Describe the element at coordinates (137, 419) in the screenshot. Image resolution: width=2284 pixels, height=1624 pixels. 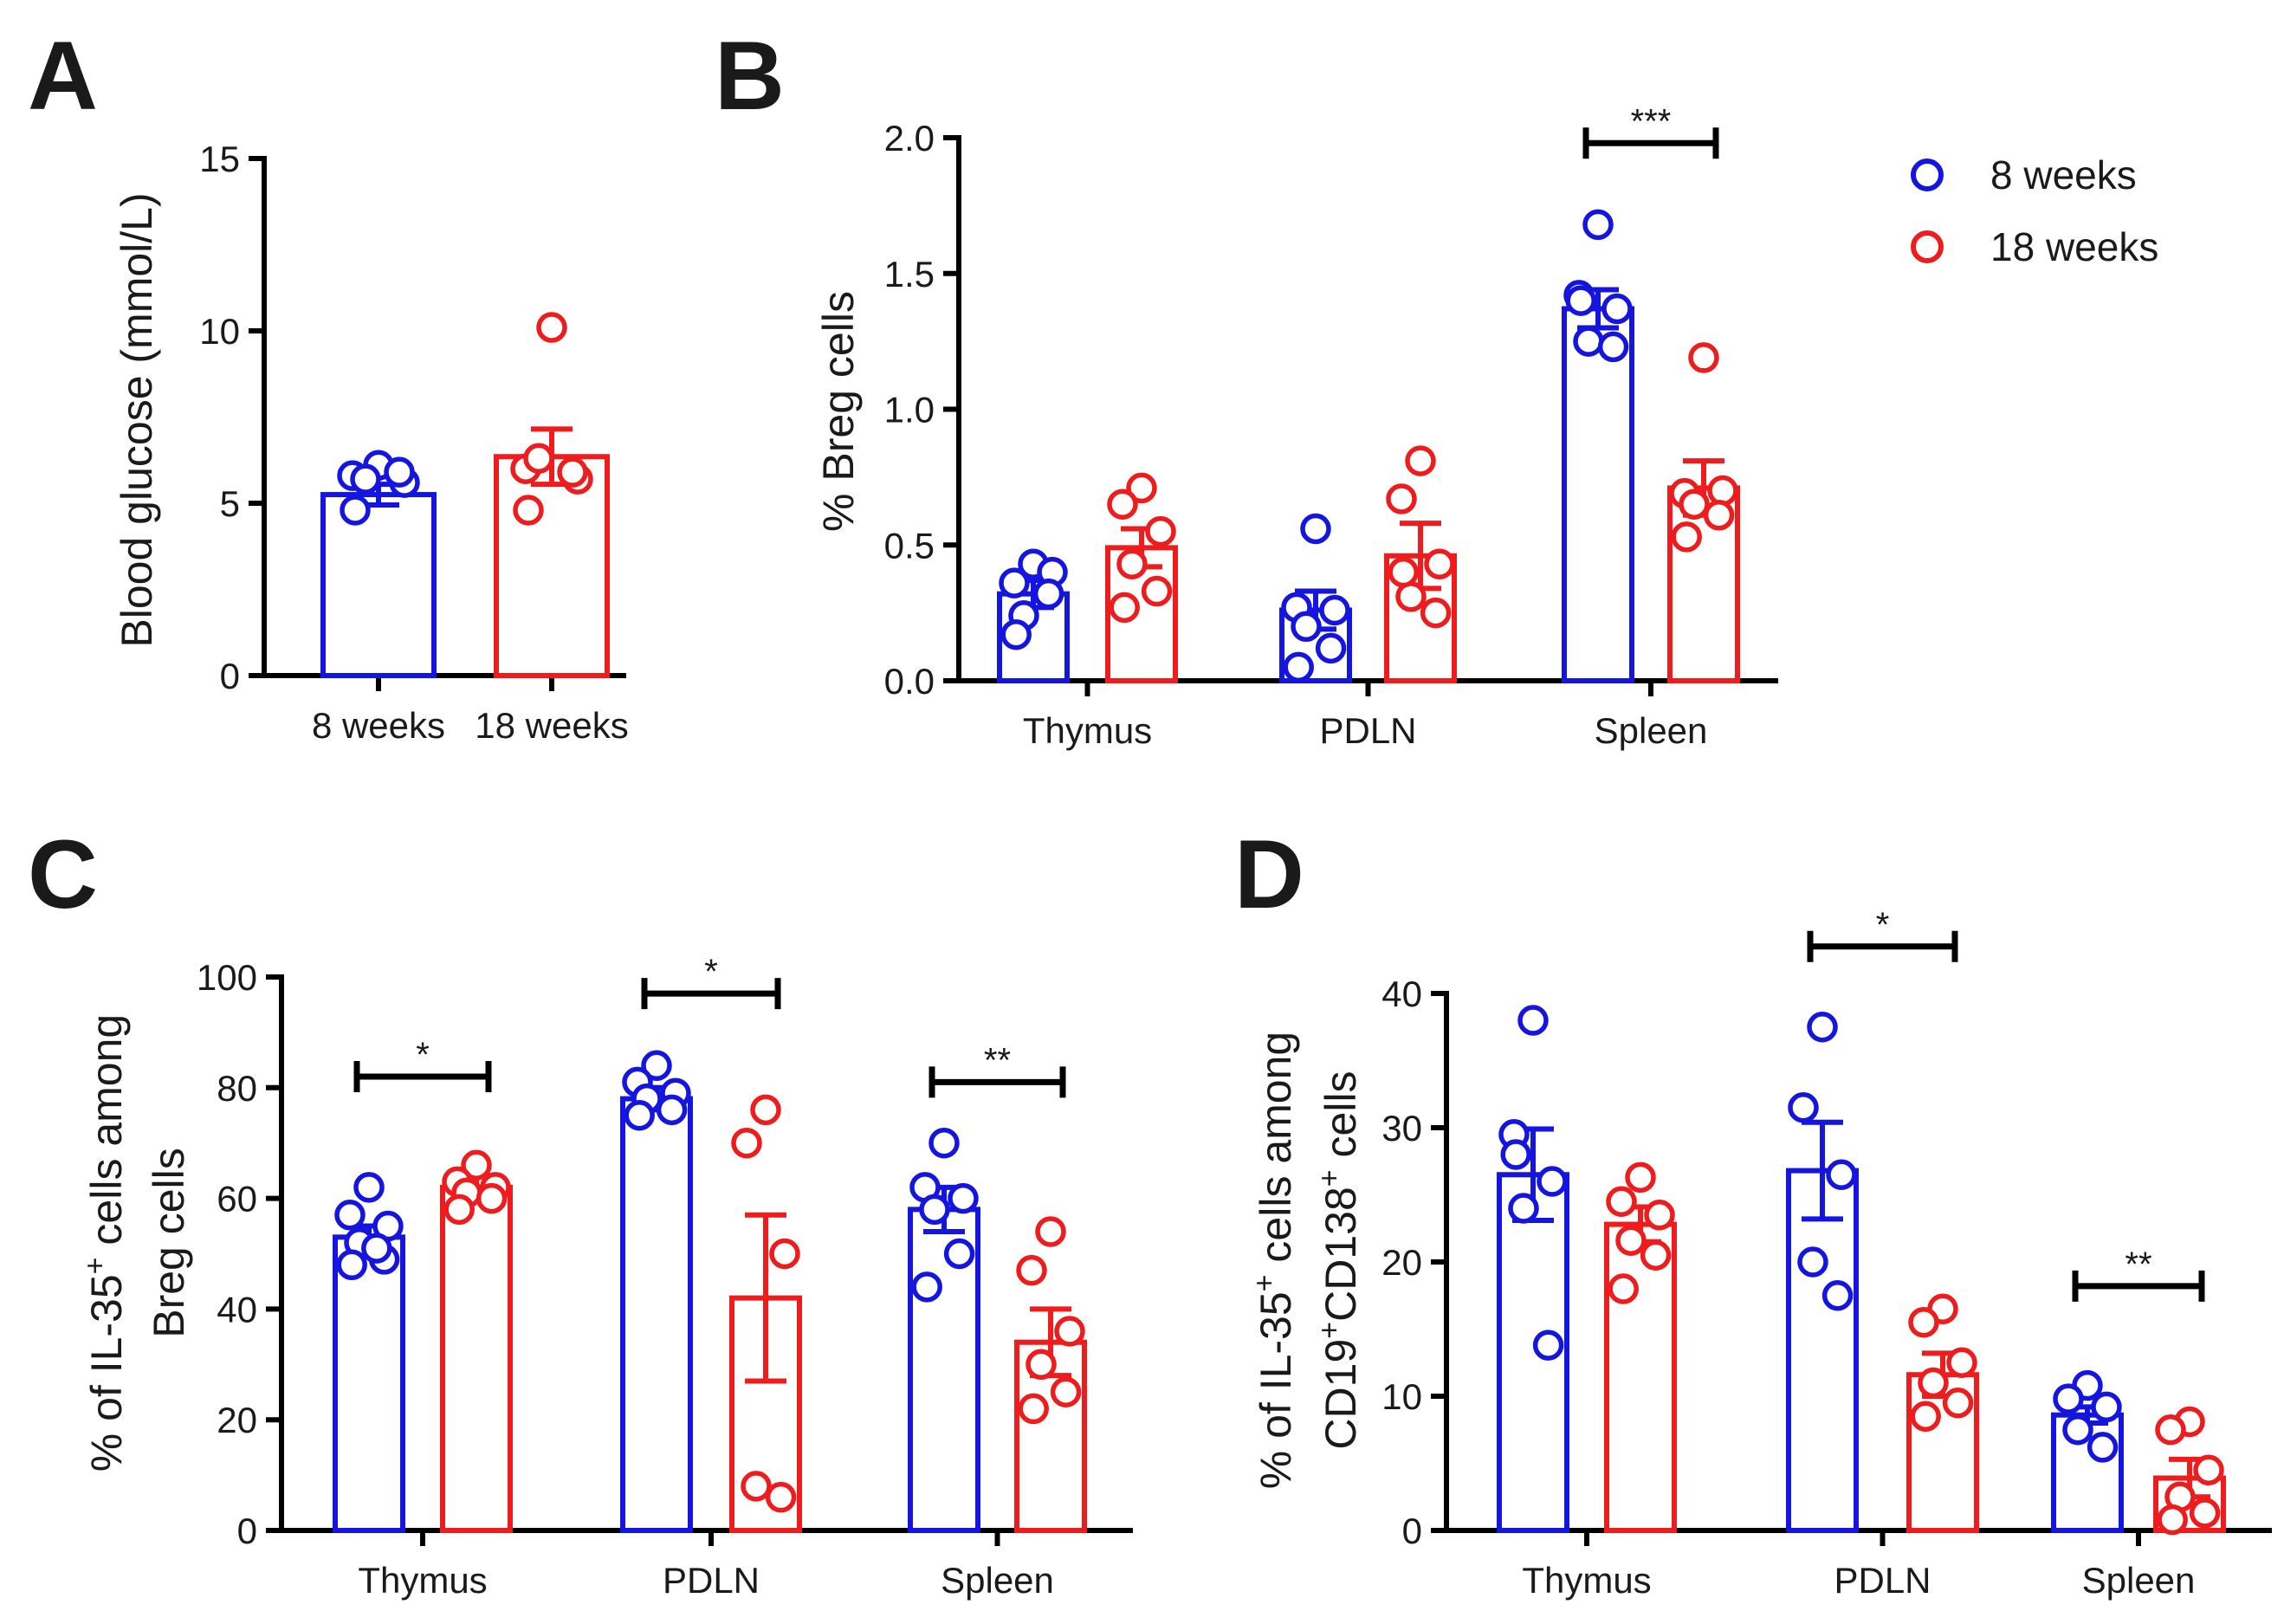
I see `panel-a-y-axis-title: Blood glucose (mmol/L)` at that location.